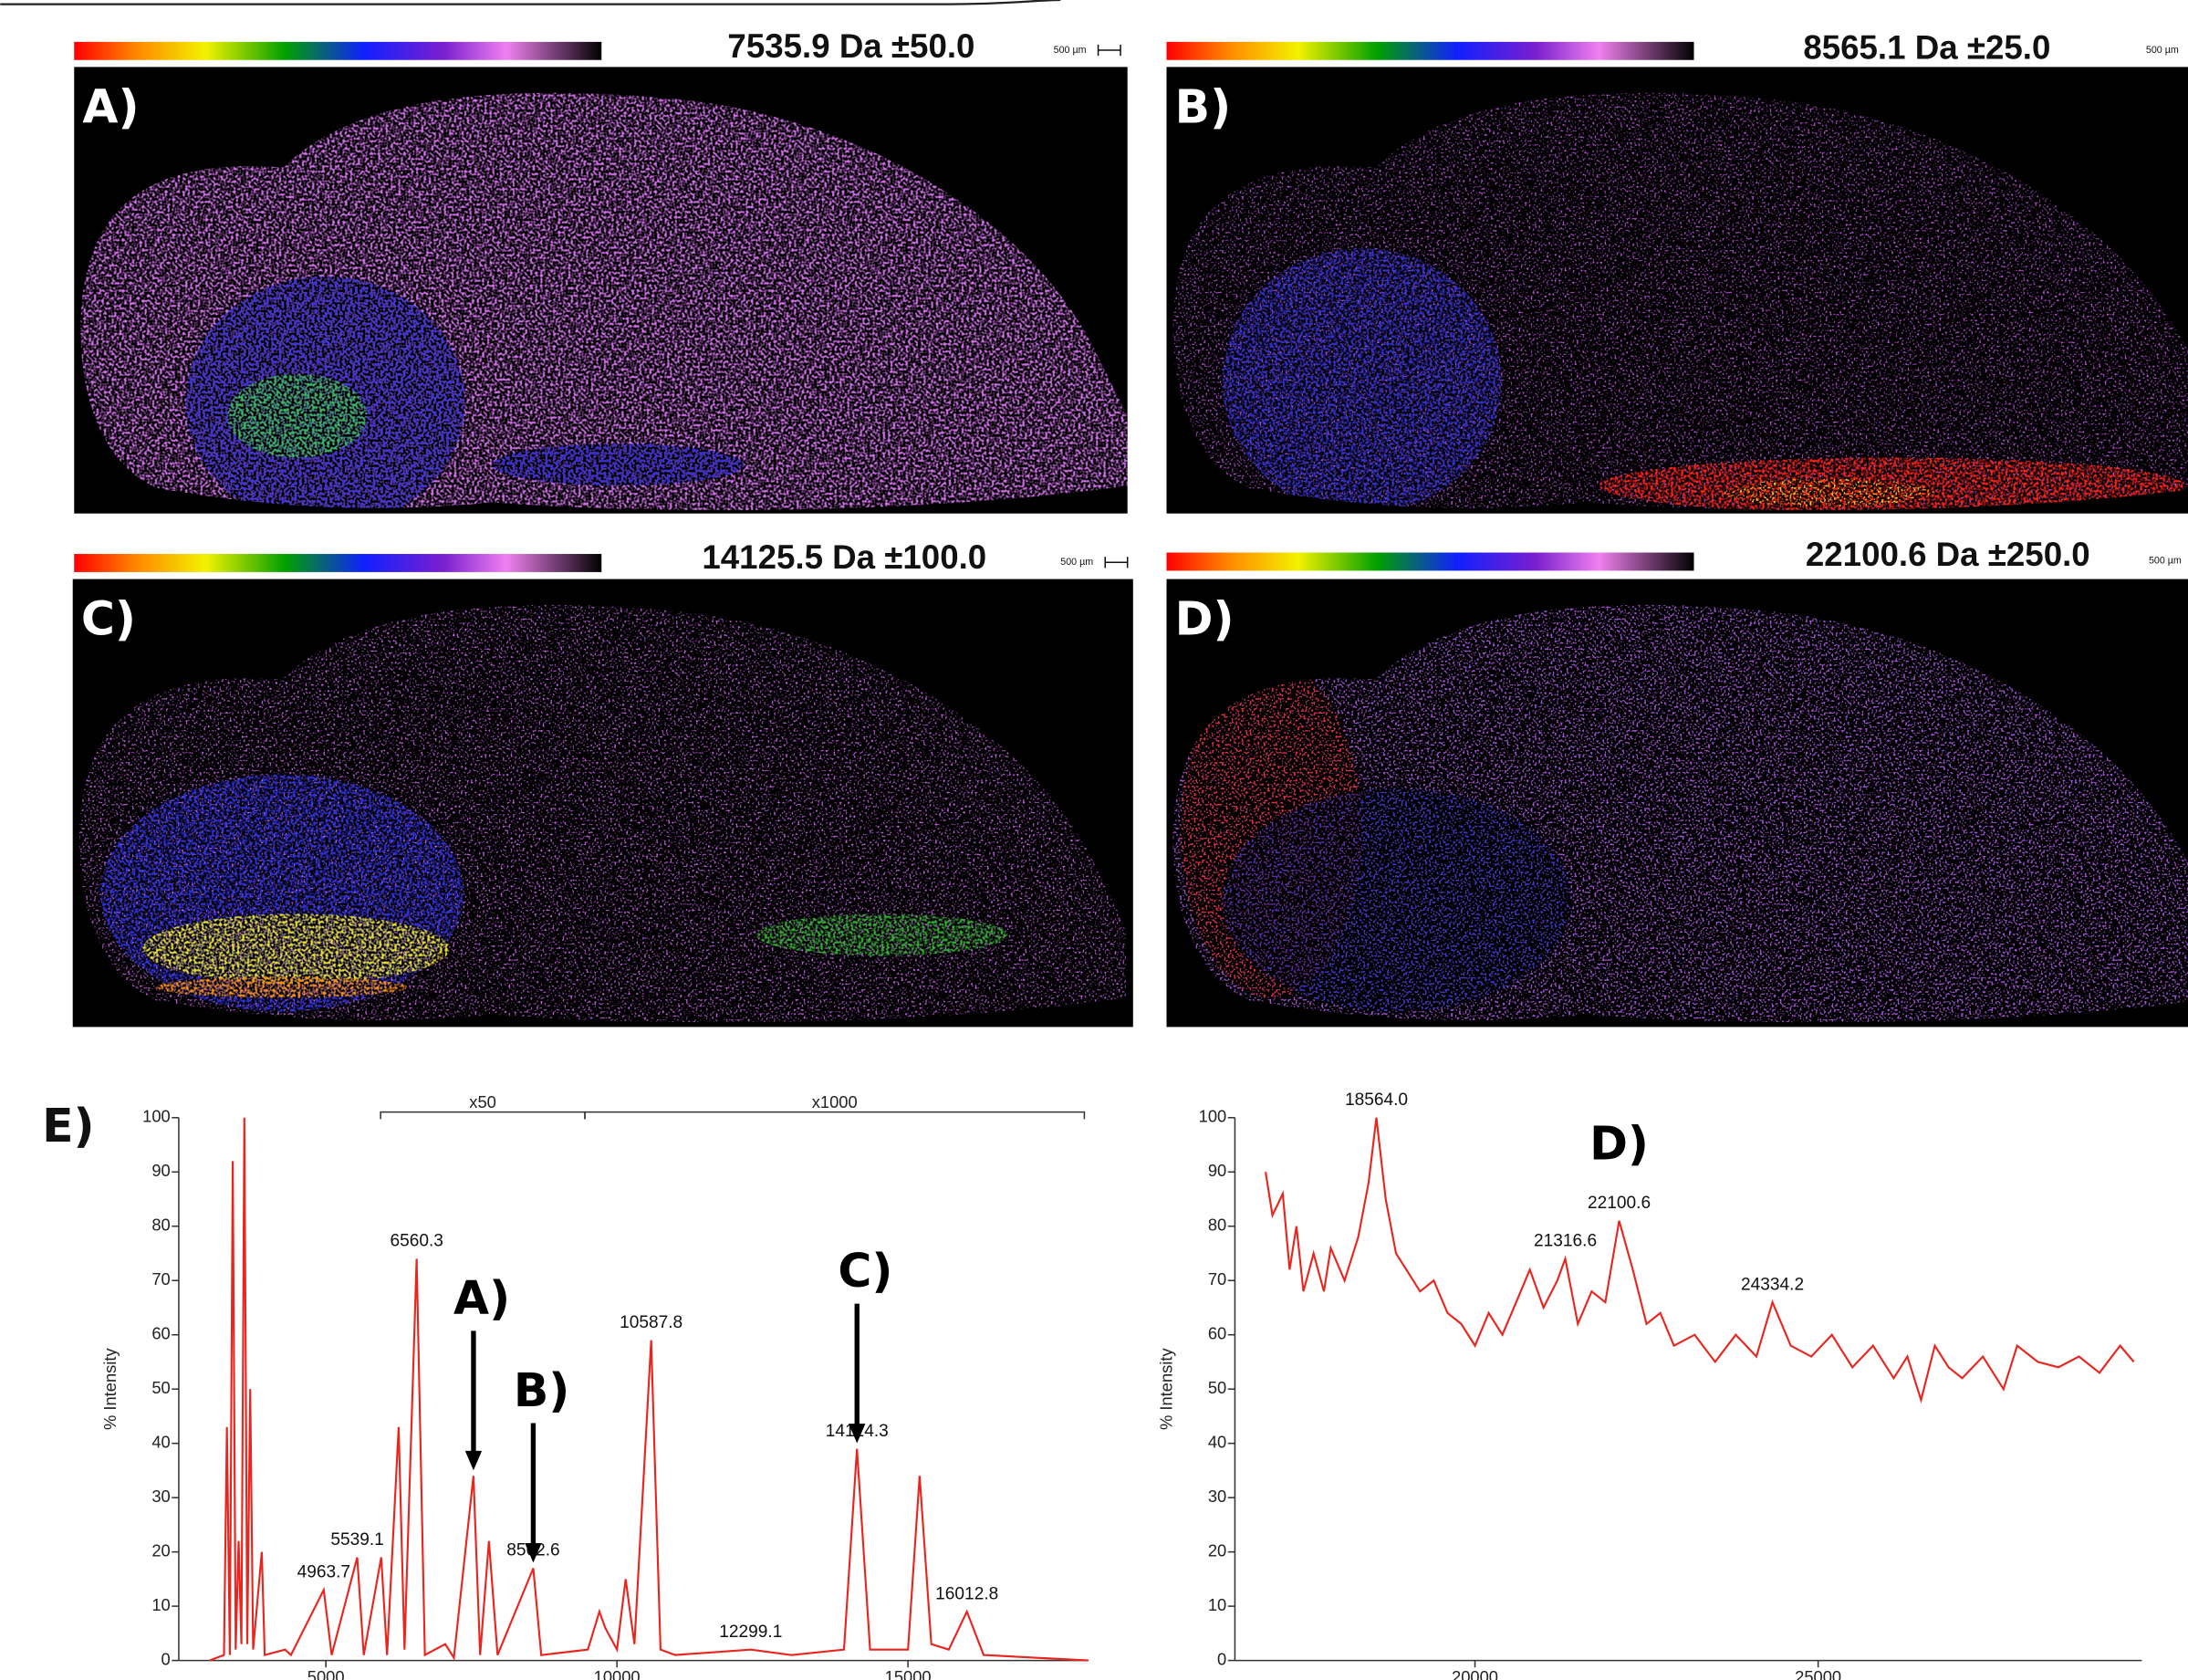  I want to click on annotation: A), so click(482, 1298).